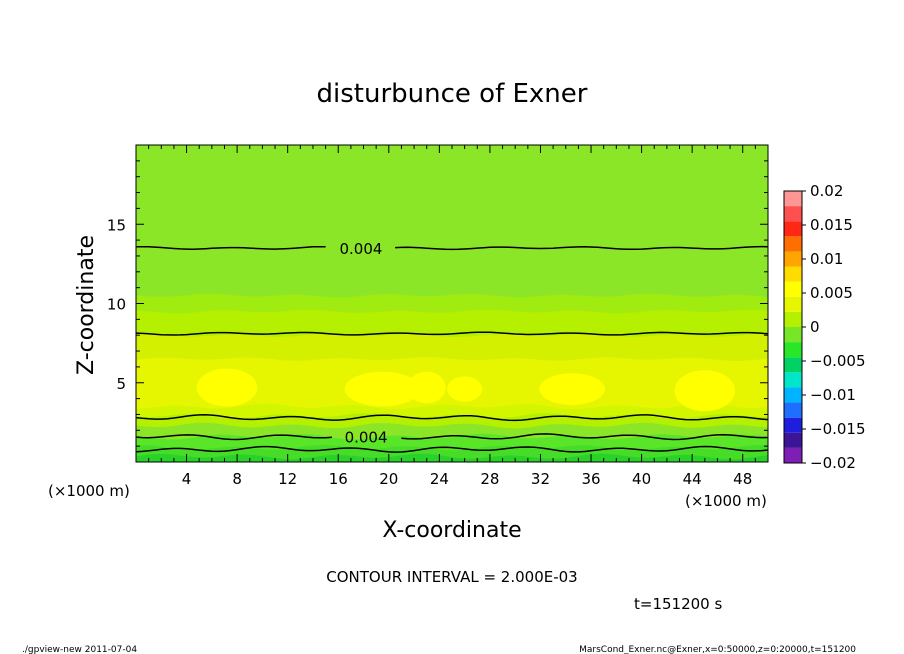 This screenshot has height=654, width=904. What do you see at coordinates (86, 305) in the screenshot?
I see `y-axis-label: Z-coordinate` at bounding box center [86, 305].